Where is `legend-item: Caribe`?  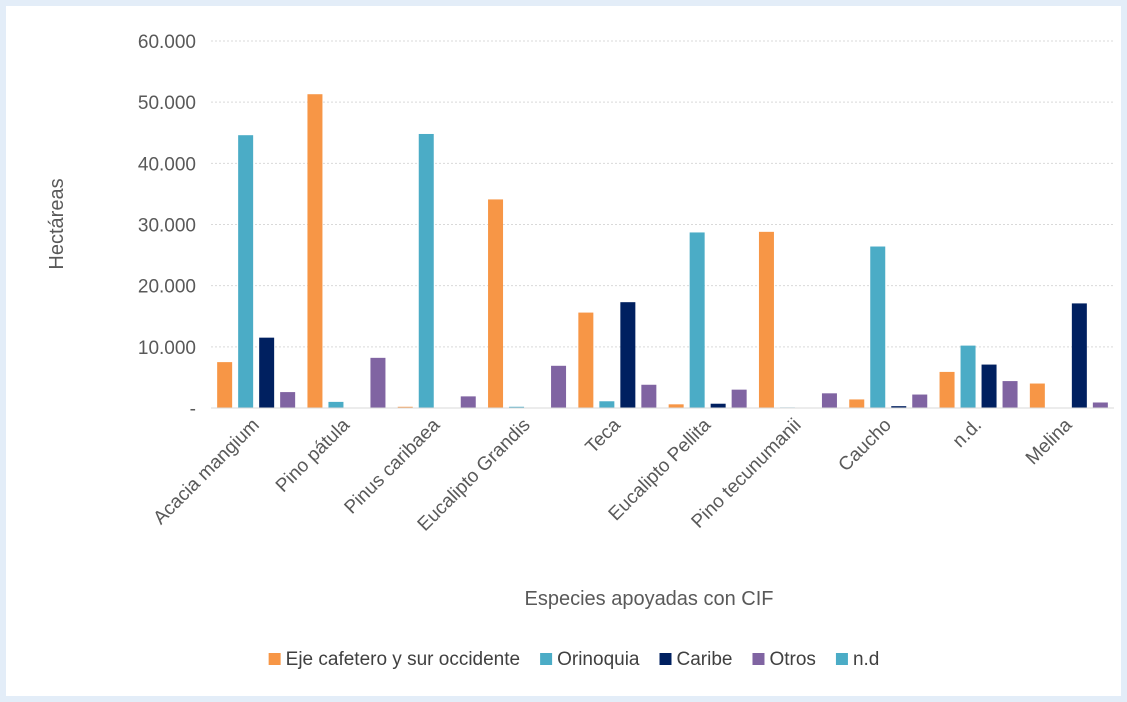
legend-item: Caribe is located at coordinates (696, 659).